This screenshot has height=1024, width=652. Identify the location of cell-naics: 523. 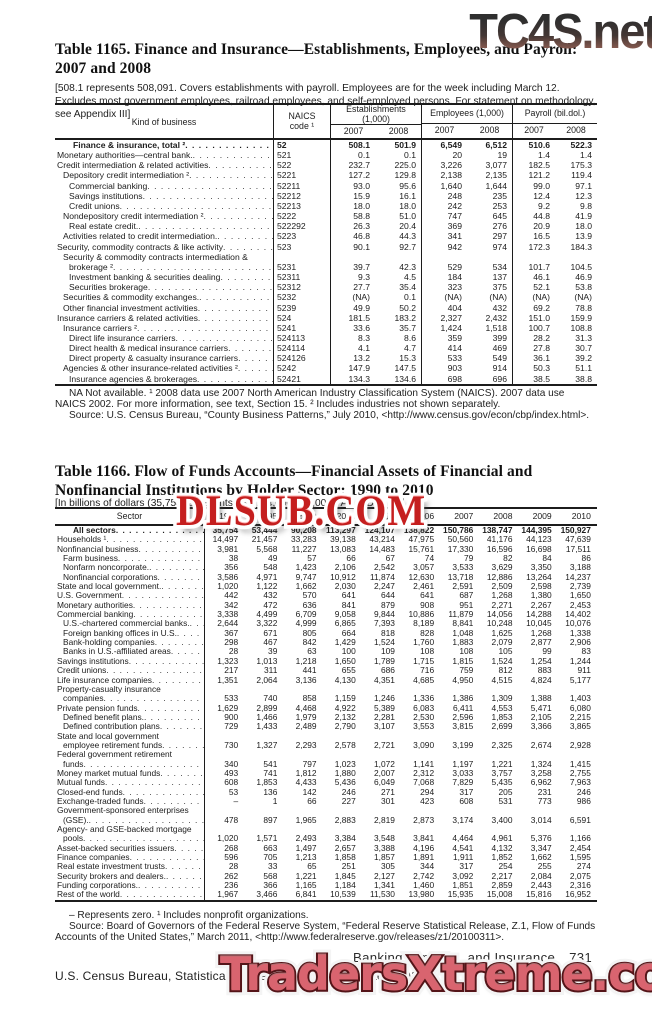
(301, 246).